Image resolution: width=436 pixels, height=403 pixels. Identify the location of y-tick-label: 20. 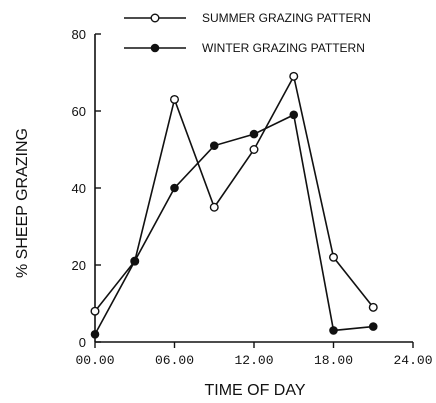
(79, 265).